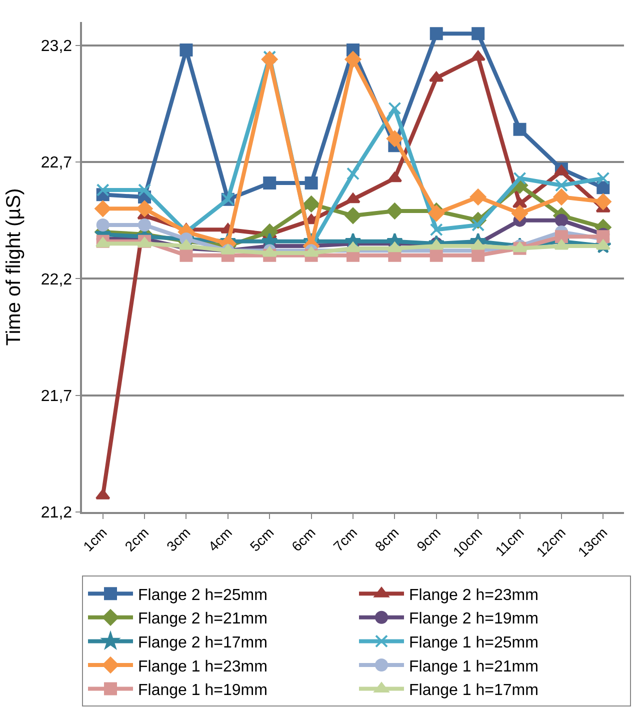  Describe the element at coordinates (56, 163) in the screenshot. I see `y-tick-label: 22,7` at that location.